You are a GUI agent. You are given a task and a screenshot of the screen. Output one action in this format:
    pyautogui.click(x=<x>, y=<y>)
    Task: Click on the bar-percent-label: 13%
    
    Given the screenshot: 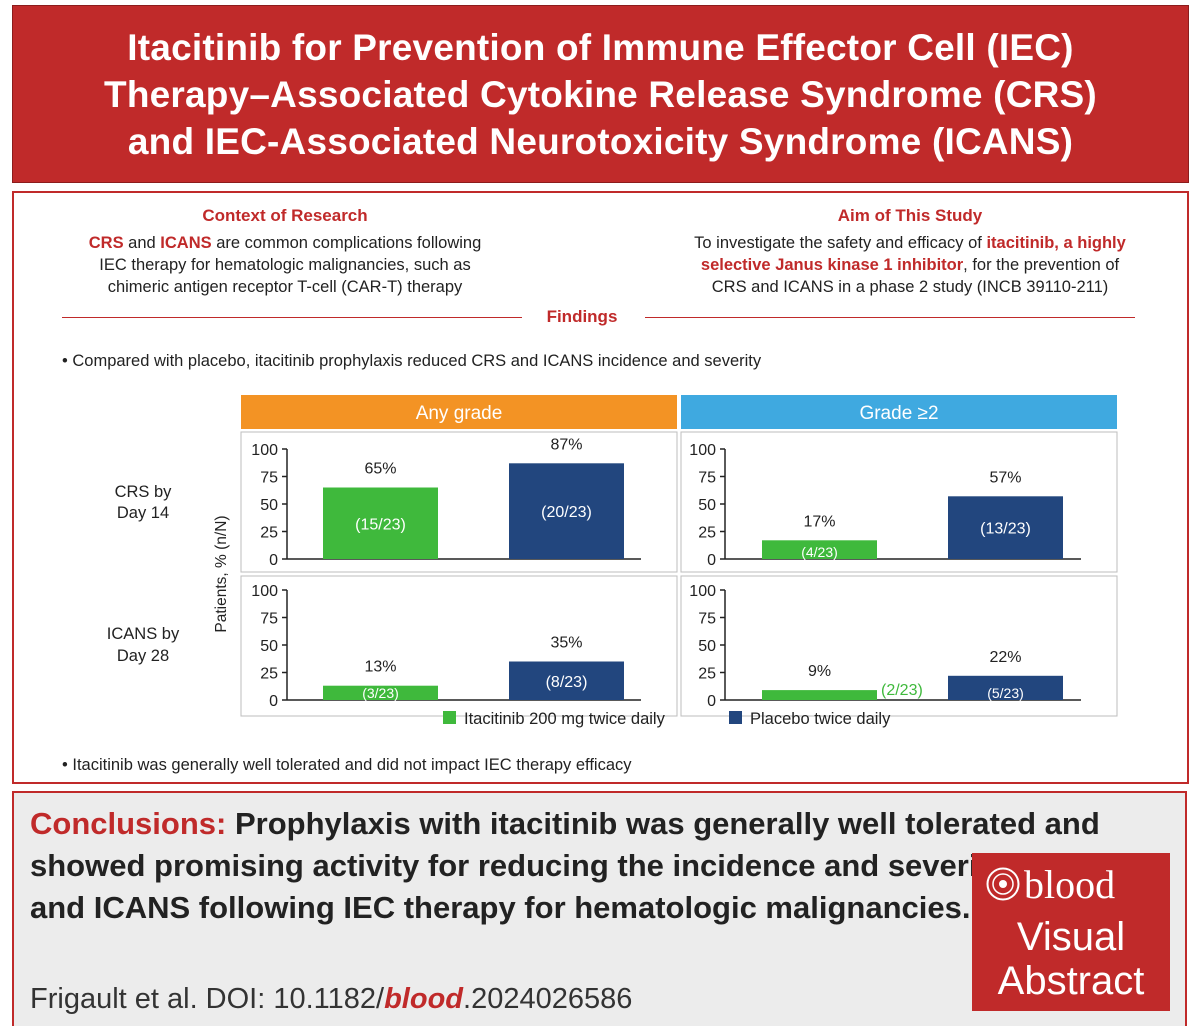 What is the action you would take?
    pyautogui.click(x=380, y=667)
    